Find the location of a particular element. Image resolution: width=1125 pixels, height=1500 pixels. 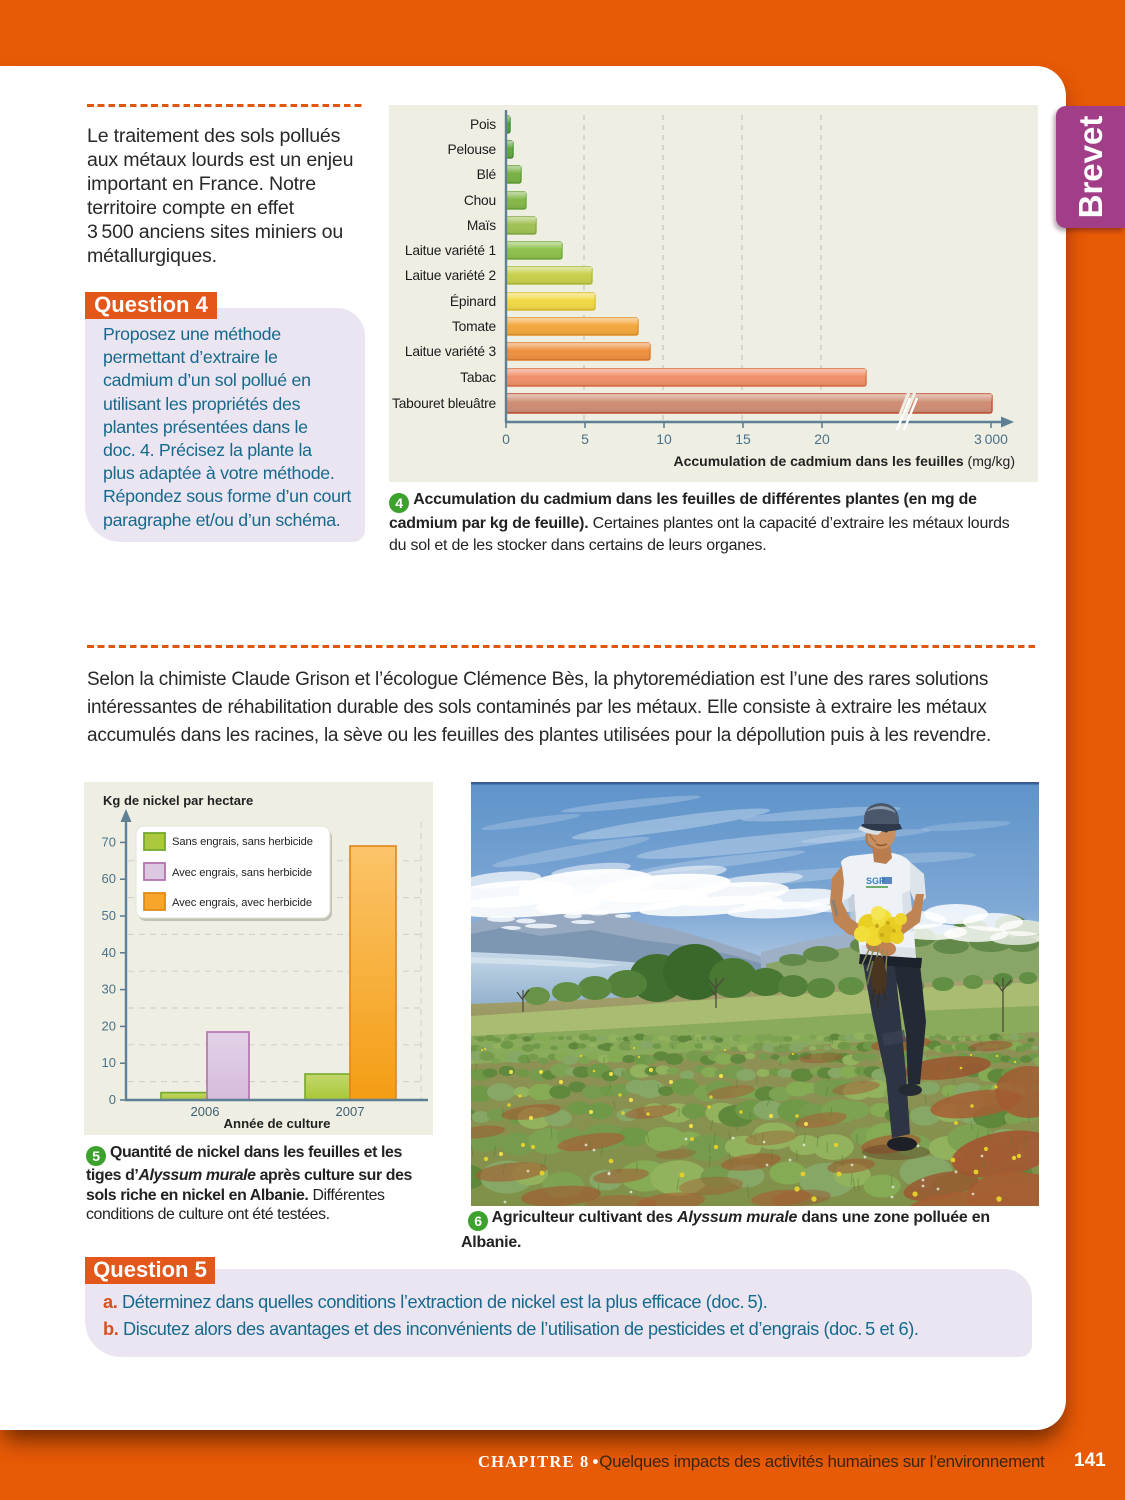

svg-text: Tomate is located at coordinates (474, 326).